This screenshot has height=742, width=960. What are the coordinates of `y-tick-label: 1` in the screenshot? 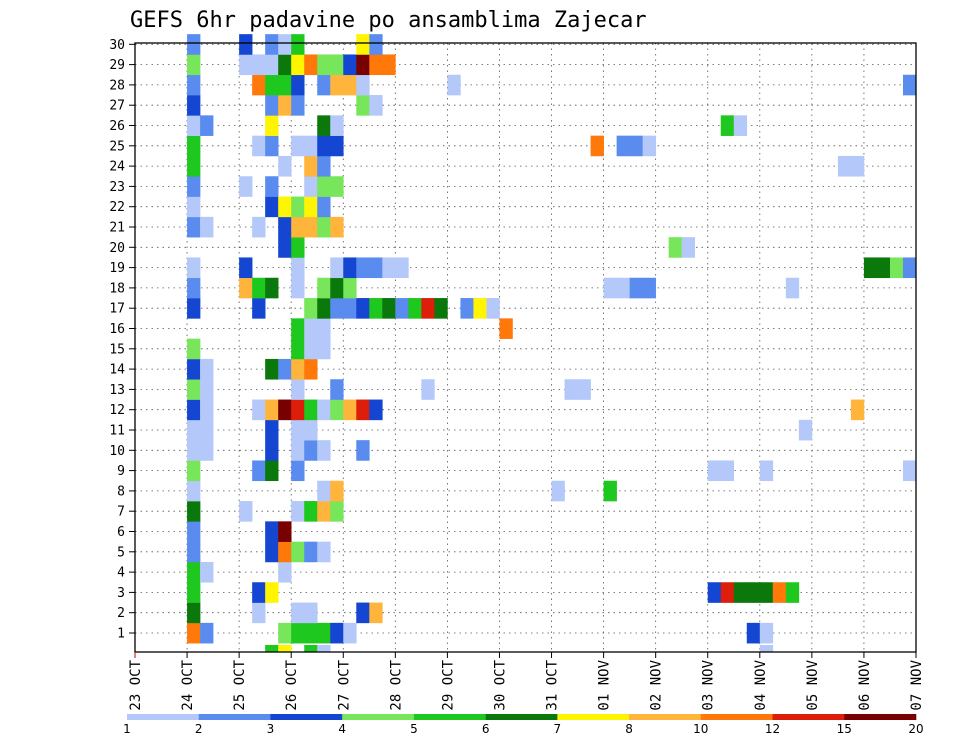 It's located at (121, 634).